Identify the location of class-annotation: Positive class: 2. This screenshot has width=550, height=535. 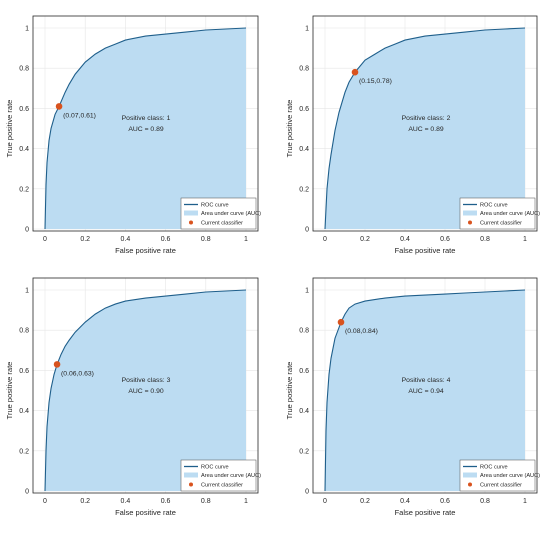
(426, 118).